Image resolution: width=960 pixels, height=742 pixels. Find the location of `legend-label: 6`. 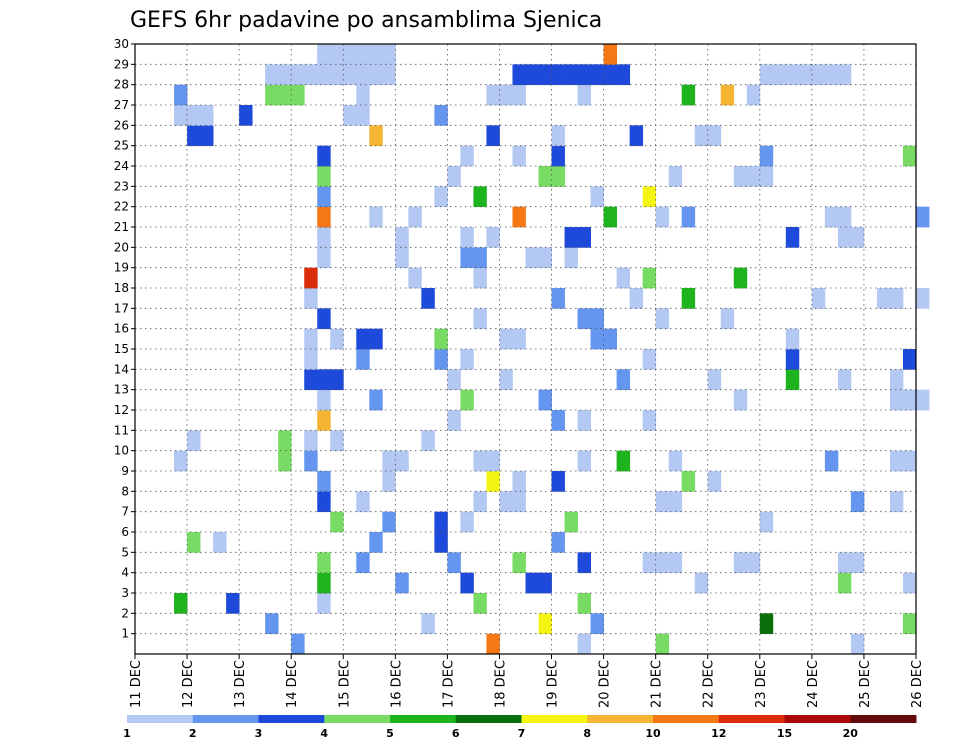

legend-label: 6 is located at coordinates (456, 733).